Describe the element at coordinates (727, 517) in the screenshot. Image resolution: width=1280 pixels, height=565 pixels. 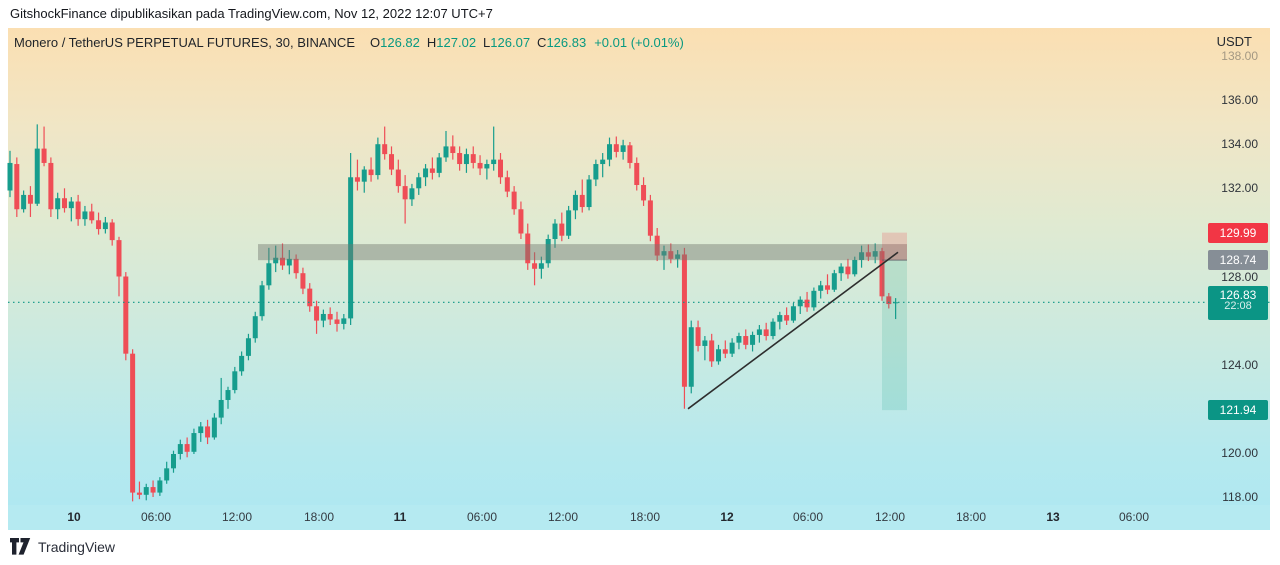
I see `time-label-day: 12` at that location.